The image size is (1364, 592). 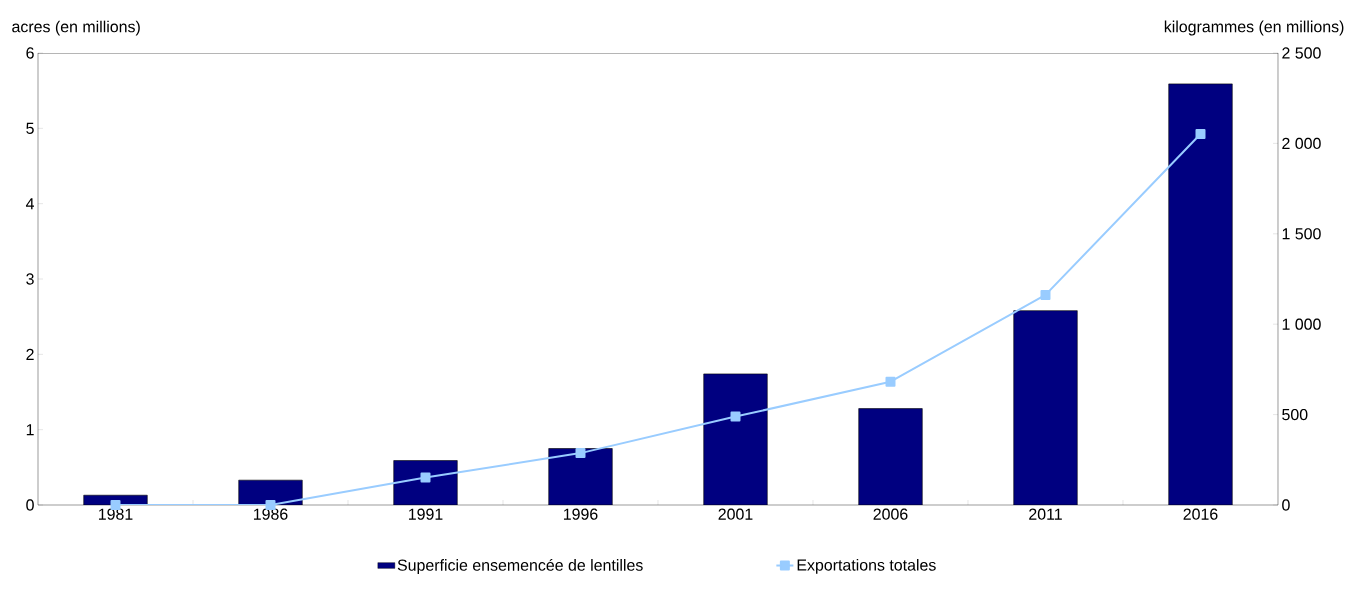 What do you see at coordinates (866, 566) in the screenshot?
I see `legend-label: Exportations totales` at bounding box center [866, 566].